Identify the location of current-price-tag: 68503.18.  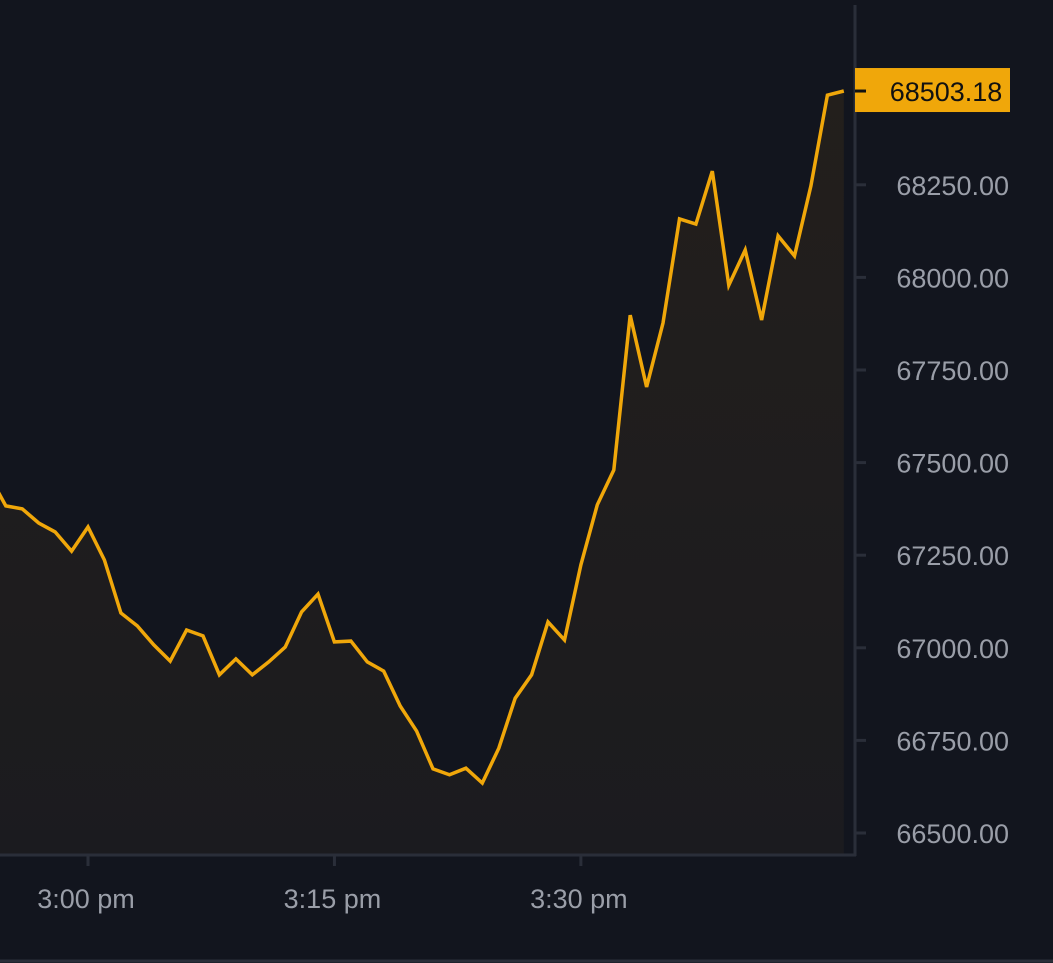
(932, 90).